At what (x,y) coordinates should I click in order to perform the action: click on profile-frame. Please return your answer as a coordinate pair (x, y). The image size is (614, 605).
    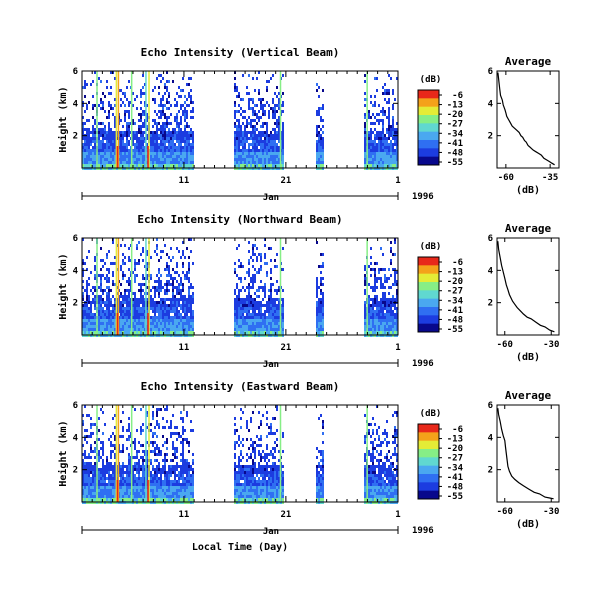
    Looking at the image, I should click on (528, 119).